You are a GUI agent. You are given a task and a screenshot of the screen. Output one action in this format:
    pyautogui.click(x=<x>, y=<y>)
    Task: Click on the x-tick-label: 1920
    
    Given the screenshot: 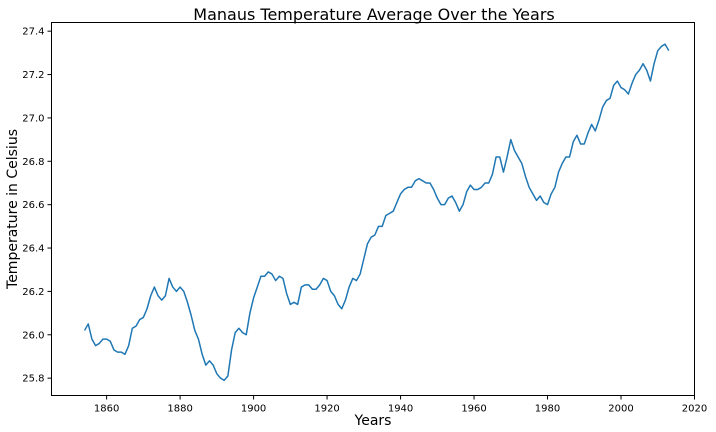 What is the action you would take?
    pyautogui.click(x=326, y=409)
    